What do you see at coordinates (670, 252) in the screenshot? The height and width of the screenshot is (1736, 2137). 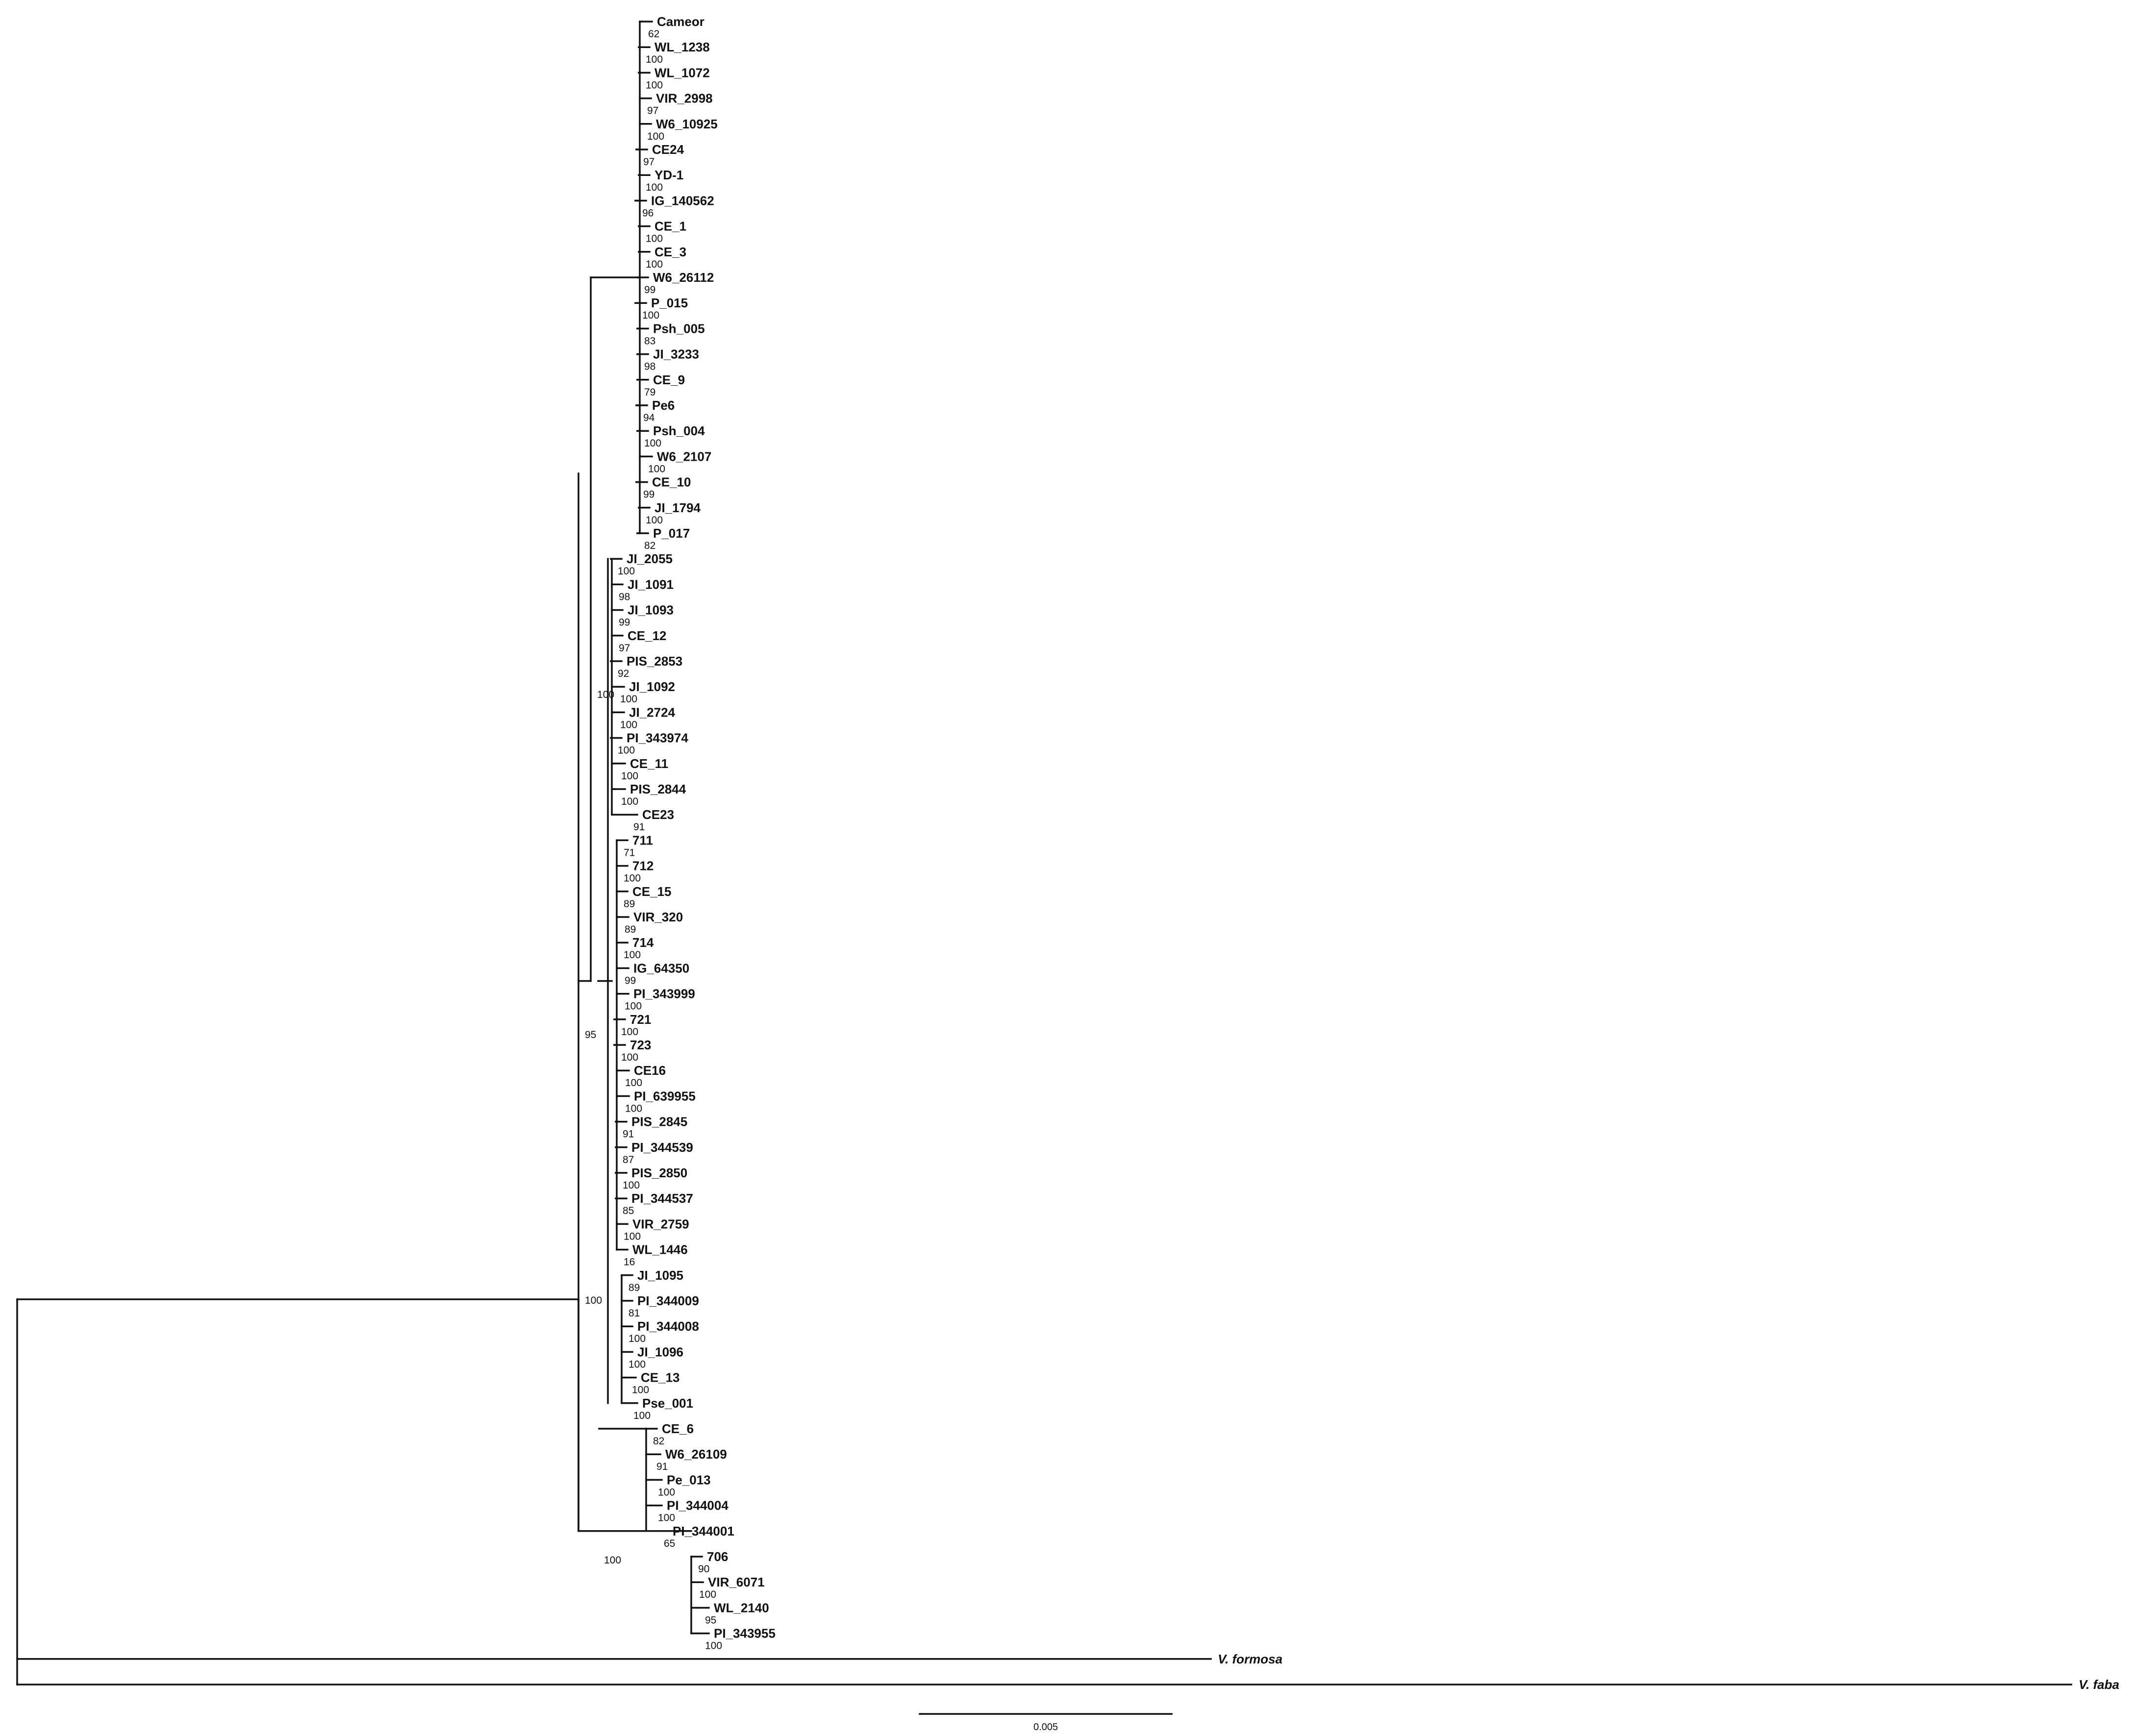 I see `tip-label: CE_3` at bounding box center [670, 252].